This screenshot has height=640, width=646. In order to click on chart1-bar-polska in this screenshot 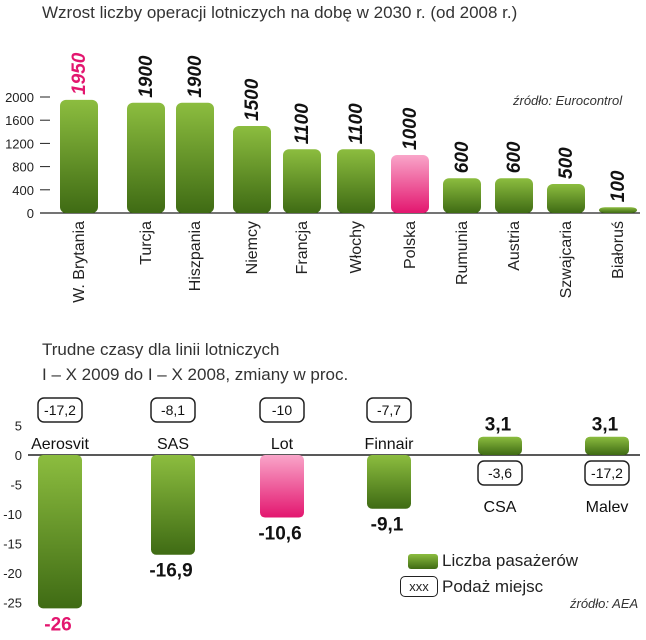, I will do `click(410, 184)`.